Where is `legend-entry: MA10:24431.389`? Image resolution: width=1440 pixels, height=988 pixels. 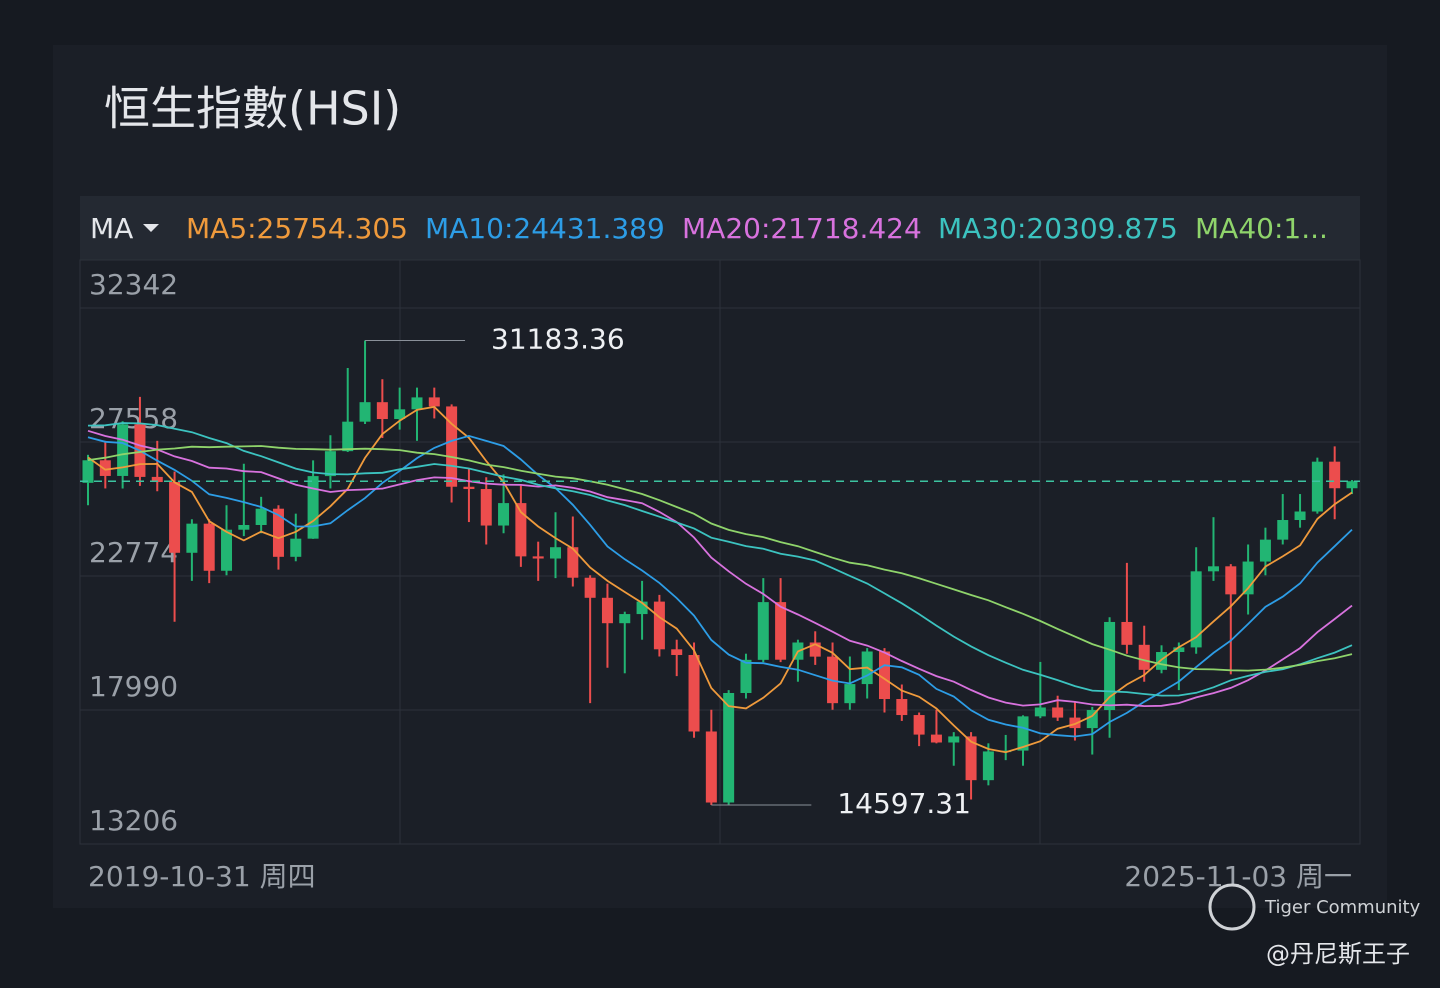 legend-entry: MA10:24431.389 is located at coordinates (545, 228).